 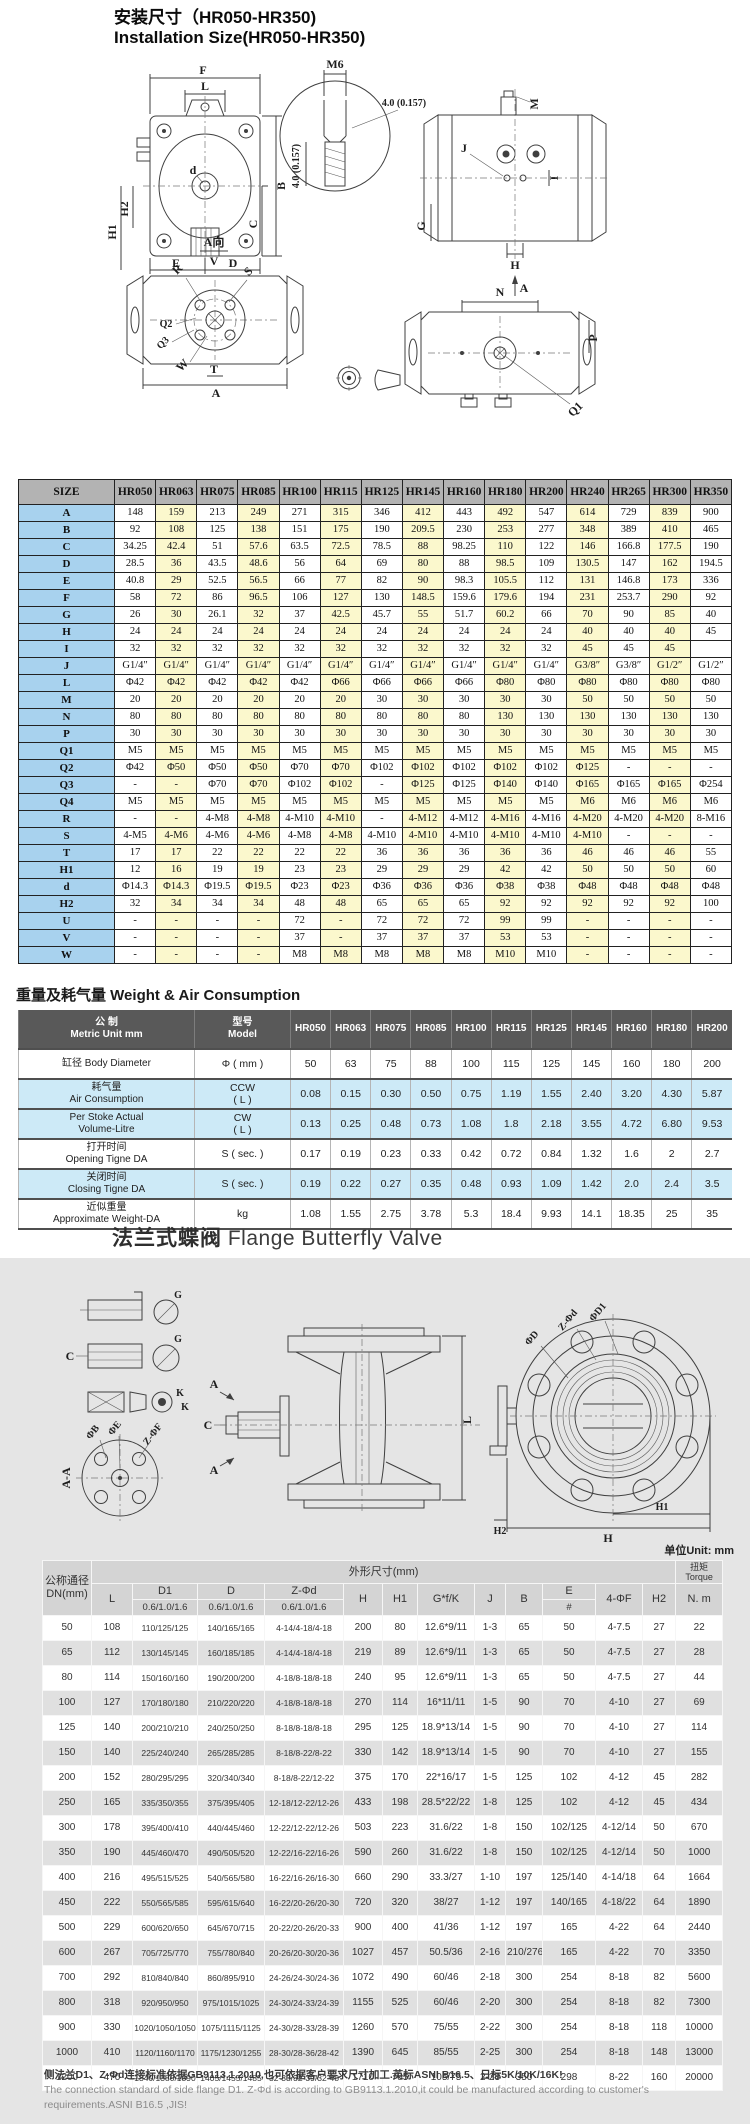 I want to click on size-row-label: U, so click(x=66, y=921).